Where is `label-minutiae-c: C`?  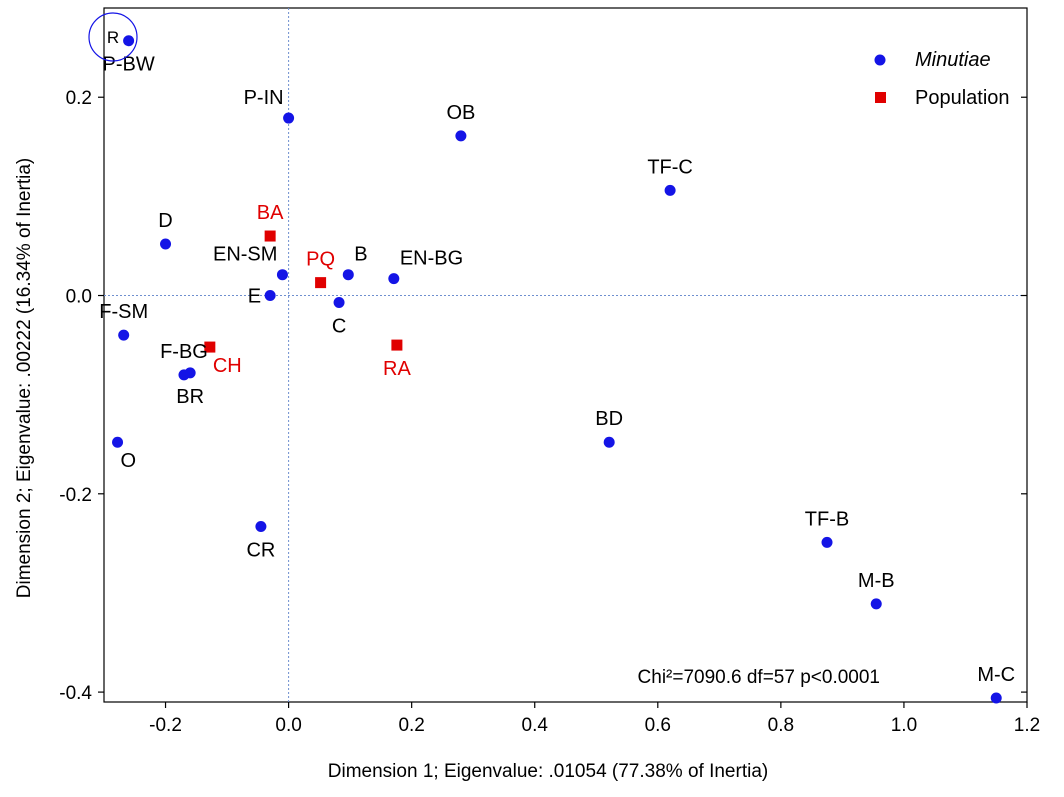
label-minutiae-c: C is located at coordinates (339, 326).